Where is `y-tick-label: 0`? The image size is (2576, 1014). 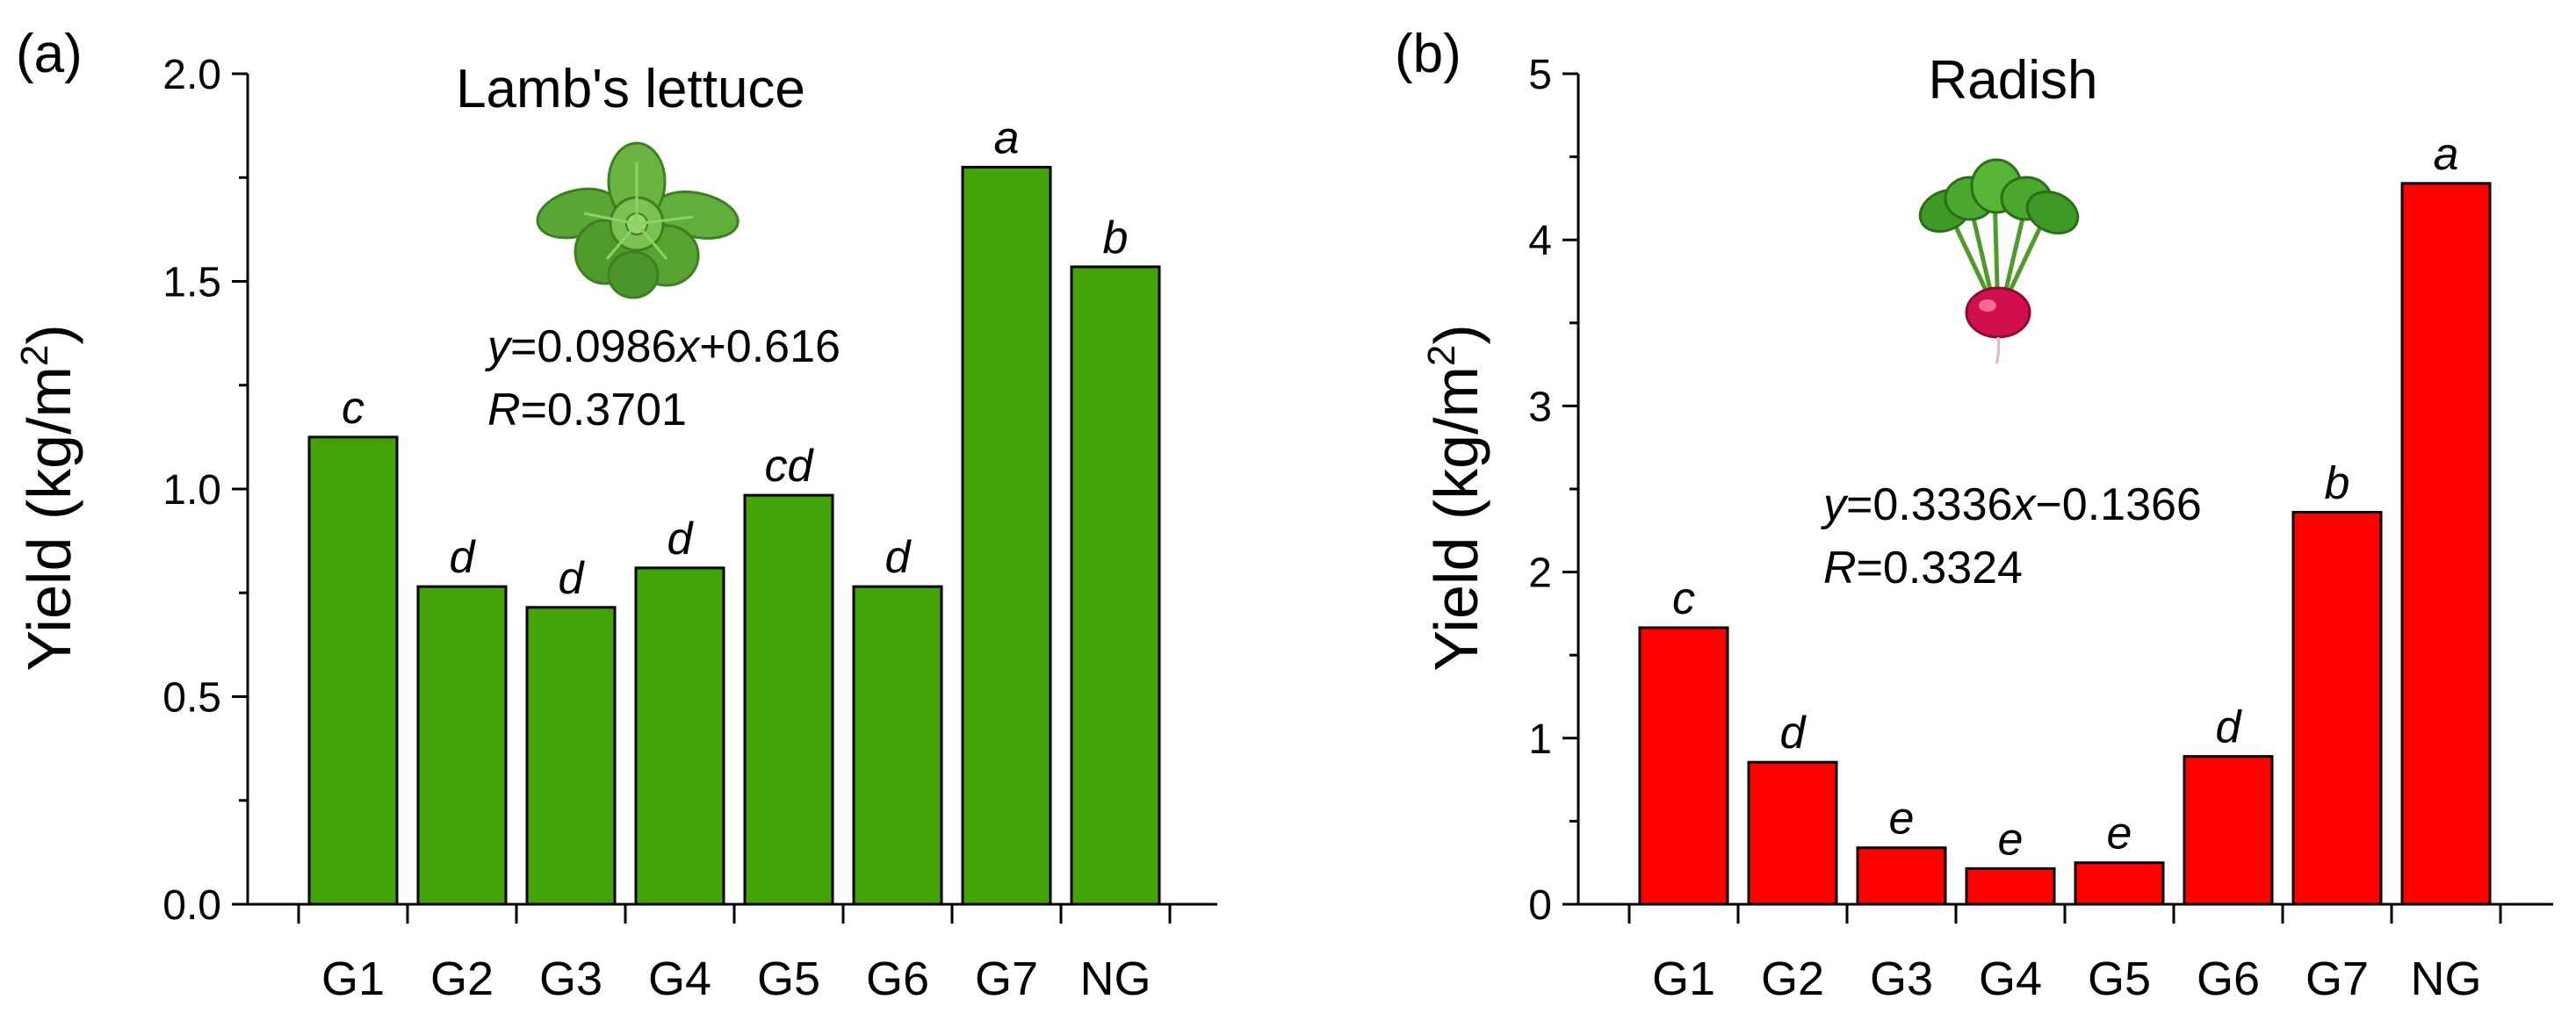 y-tick-label: 0 is located at coordinates (1540, 905).